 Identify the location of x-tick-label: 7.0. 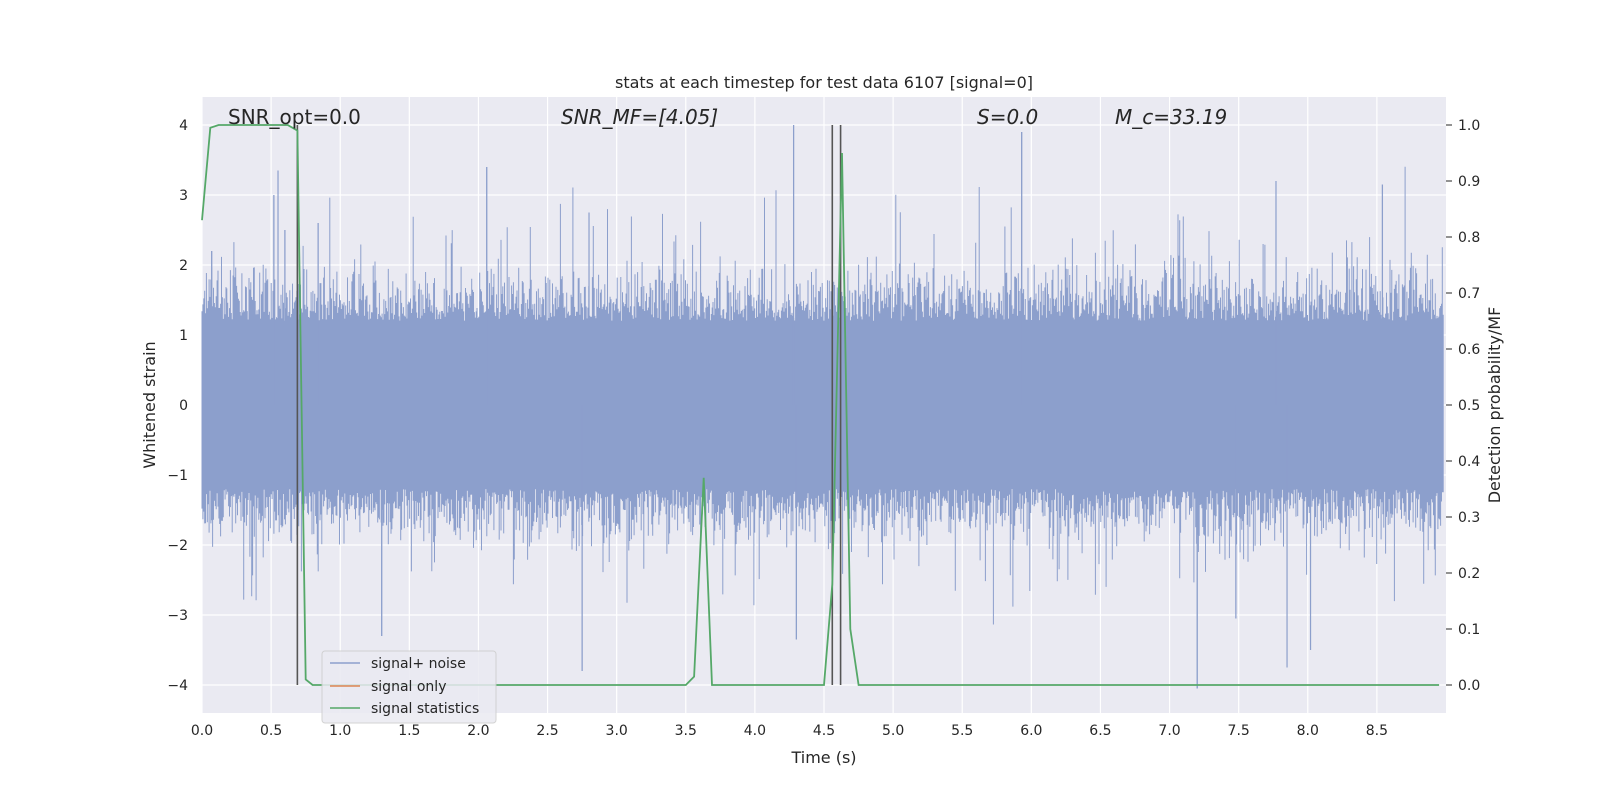
(1169, 731).